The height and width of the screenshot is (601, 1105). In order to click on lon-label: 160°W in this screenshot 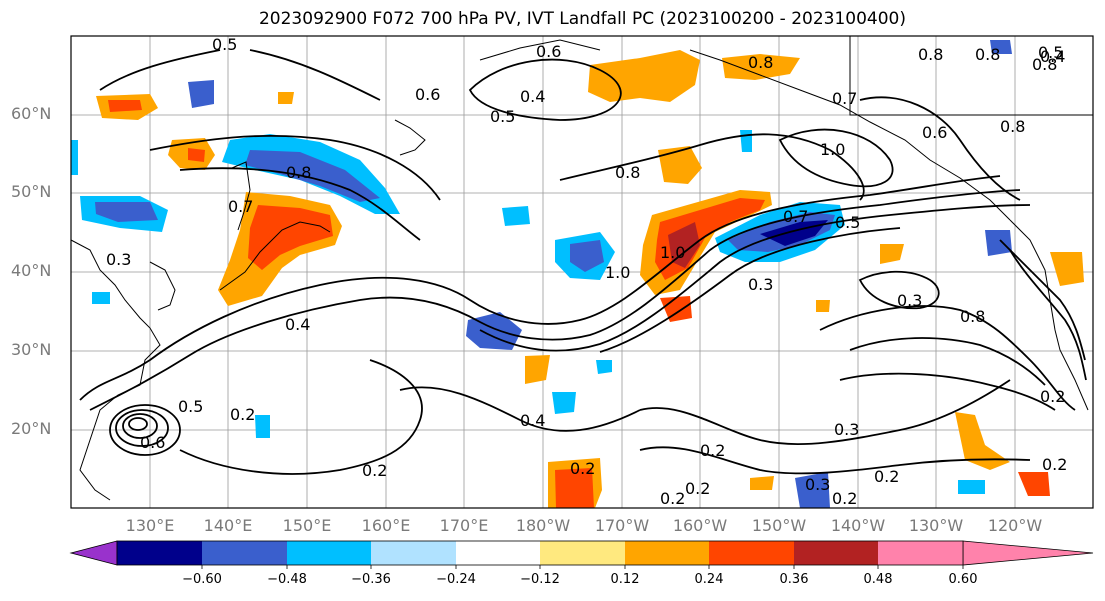, I will do `click(700, 525)`.